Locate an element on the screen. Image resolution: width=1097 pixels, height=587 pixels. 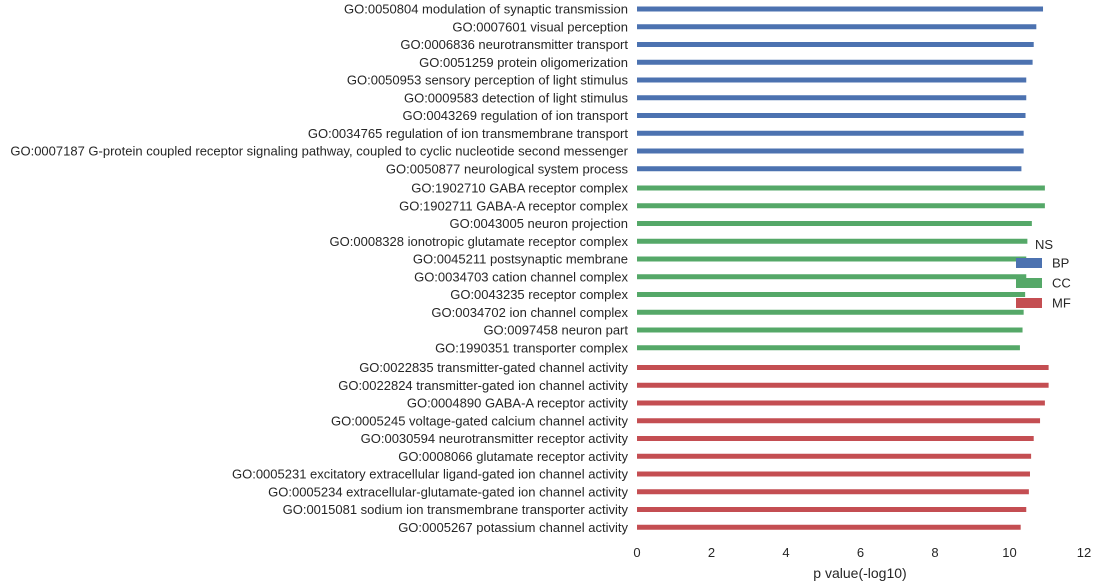
category-label: GO:0034703 cation channel complex is located at coordinates (521, 276).